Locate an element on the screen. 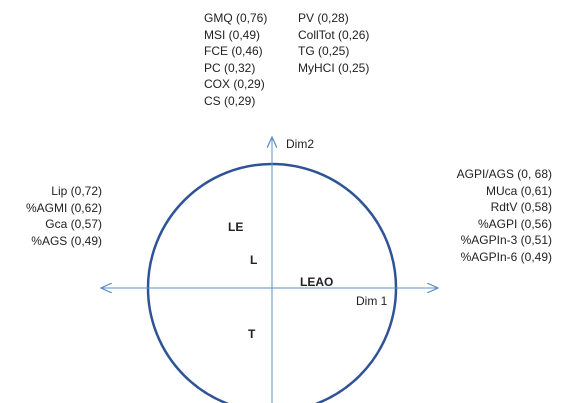 Image resolution: width=568 pixels, height=403 pixels. variable-label: %AGPIn-6 (0,49) is located at coordinates (506, 256).